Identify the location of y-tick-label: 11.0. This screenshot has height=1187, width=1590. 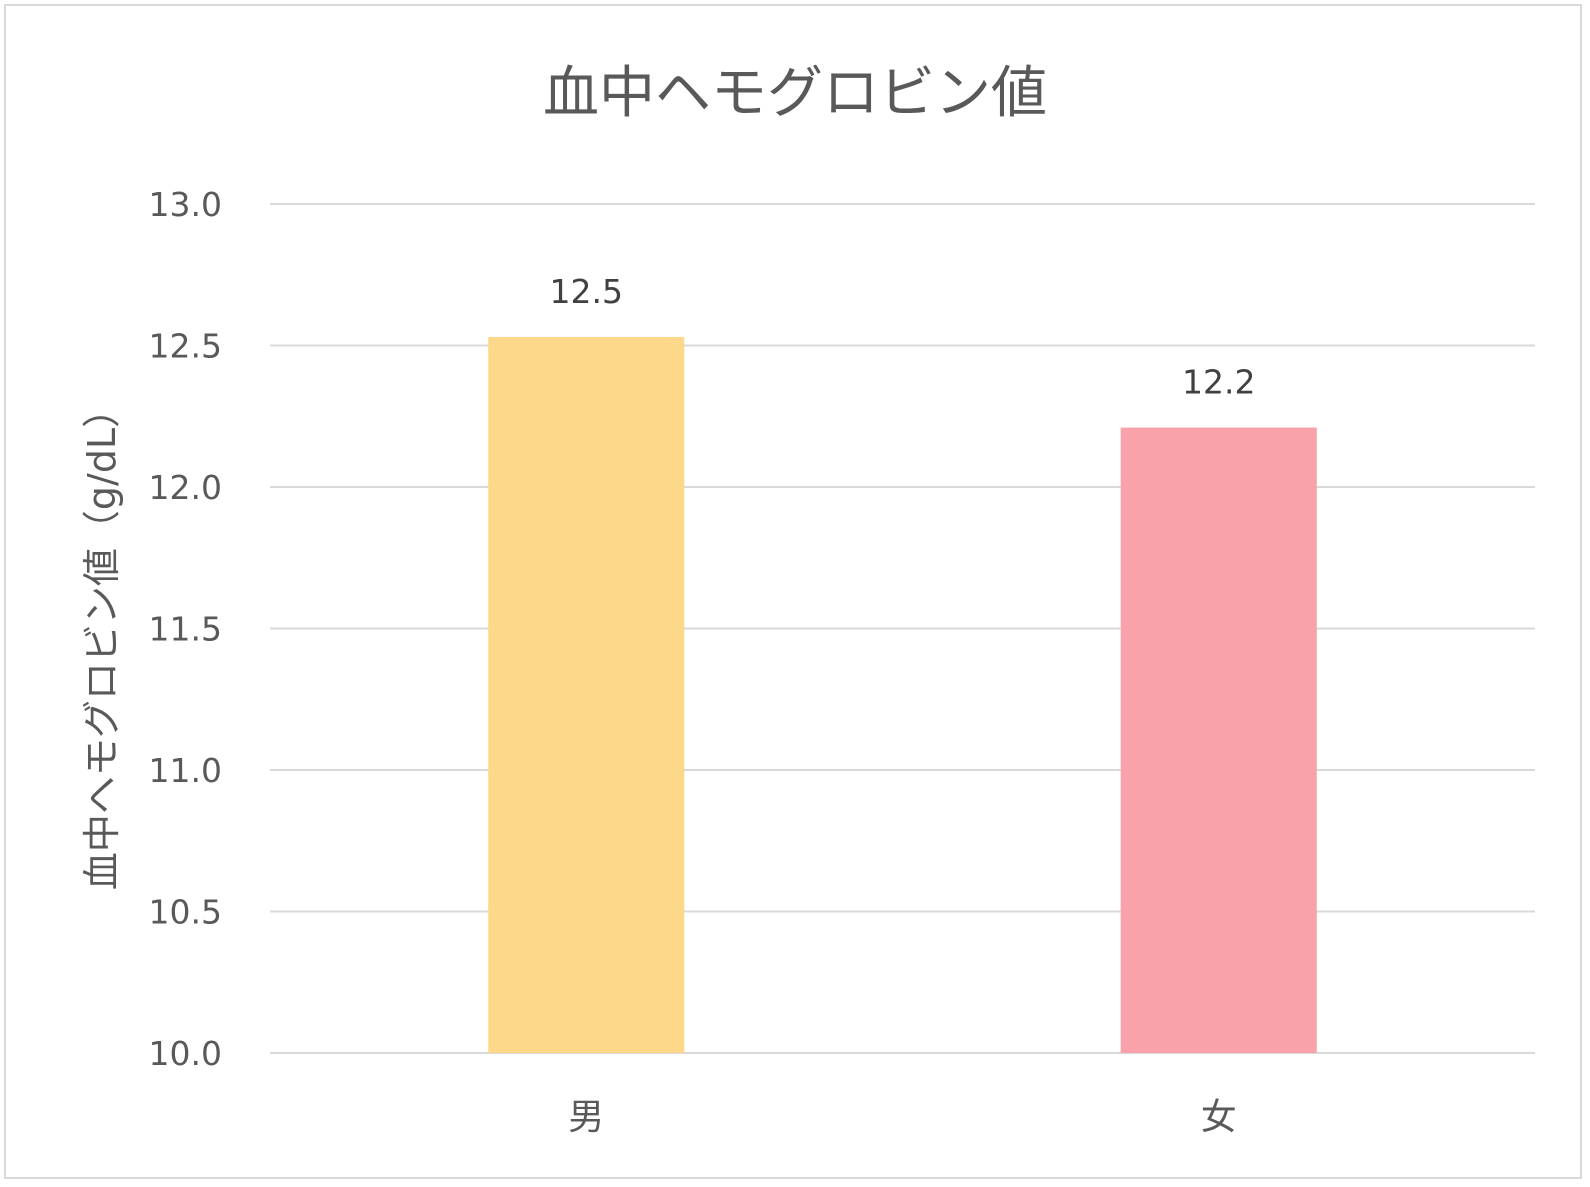
(185, 770).